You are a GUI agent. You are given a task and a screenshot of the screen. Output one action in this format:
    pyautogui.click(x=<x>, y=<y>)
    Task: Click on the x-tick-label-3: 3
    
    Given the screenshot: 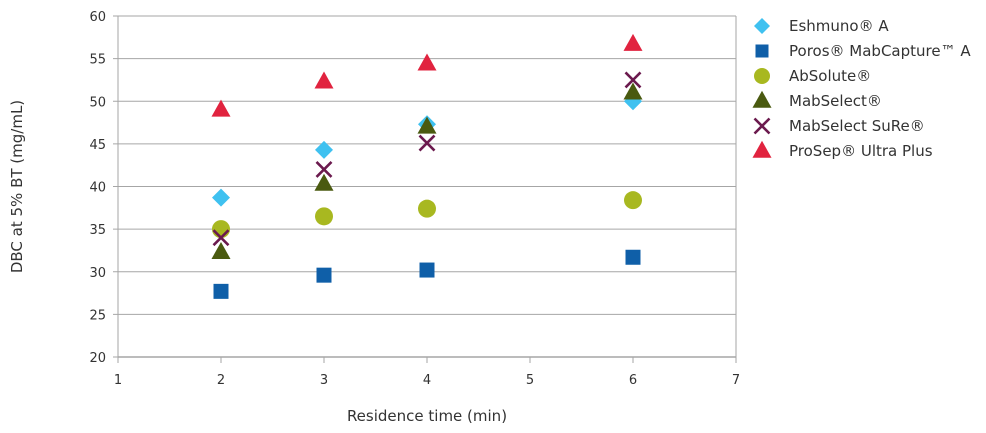 What is the action you would take?
    pyautogui.click(x=324, y=380)
    